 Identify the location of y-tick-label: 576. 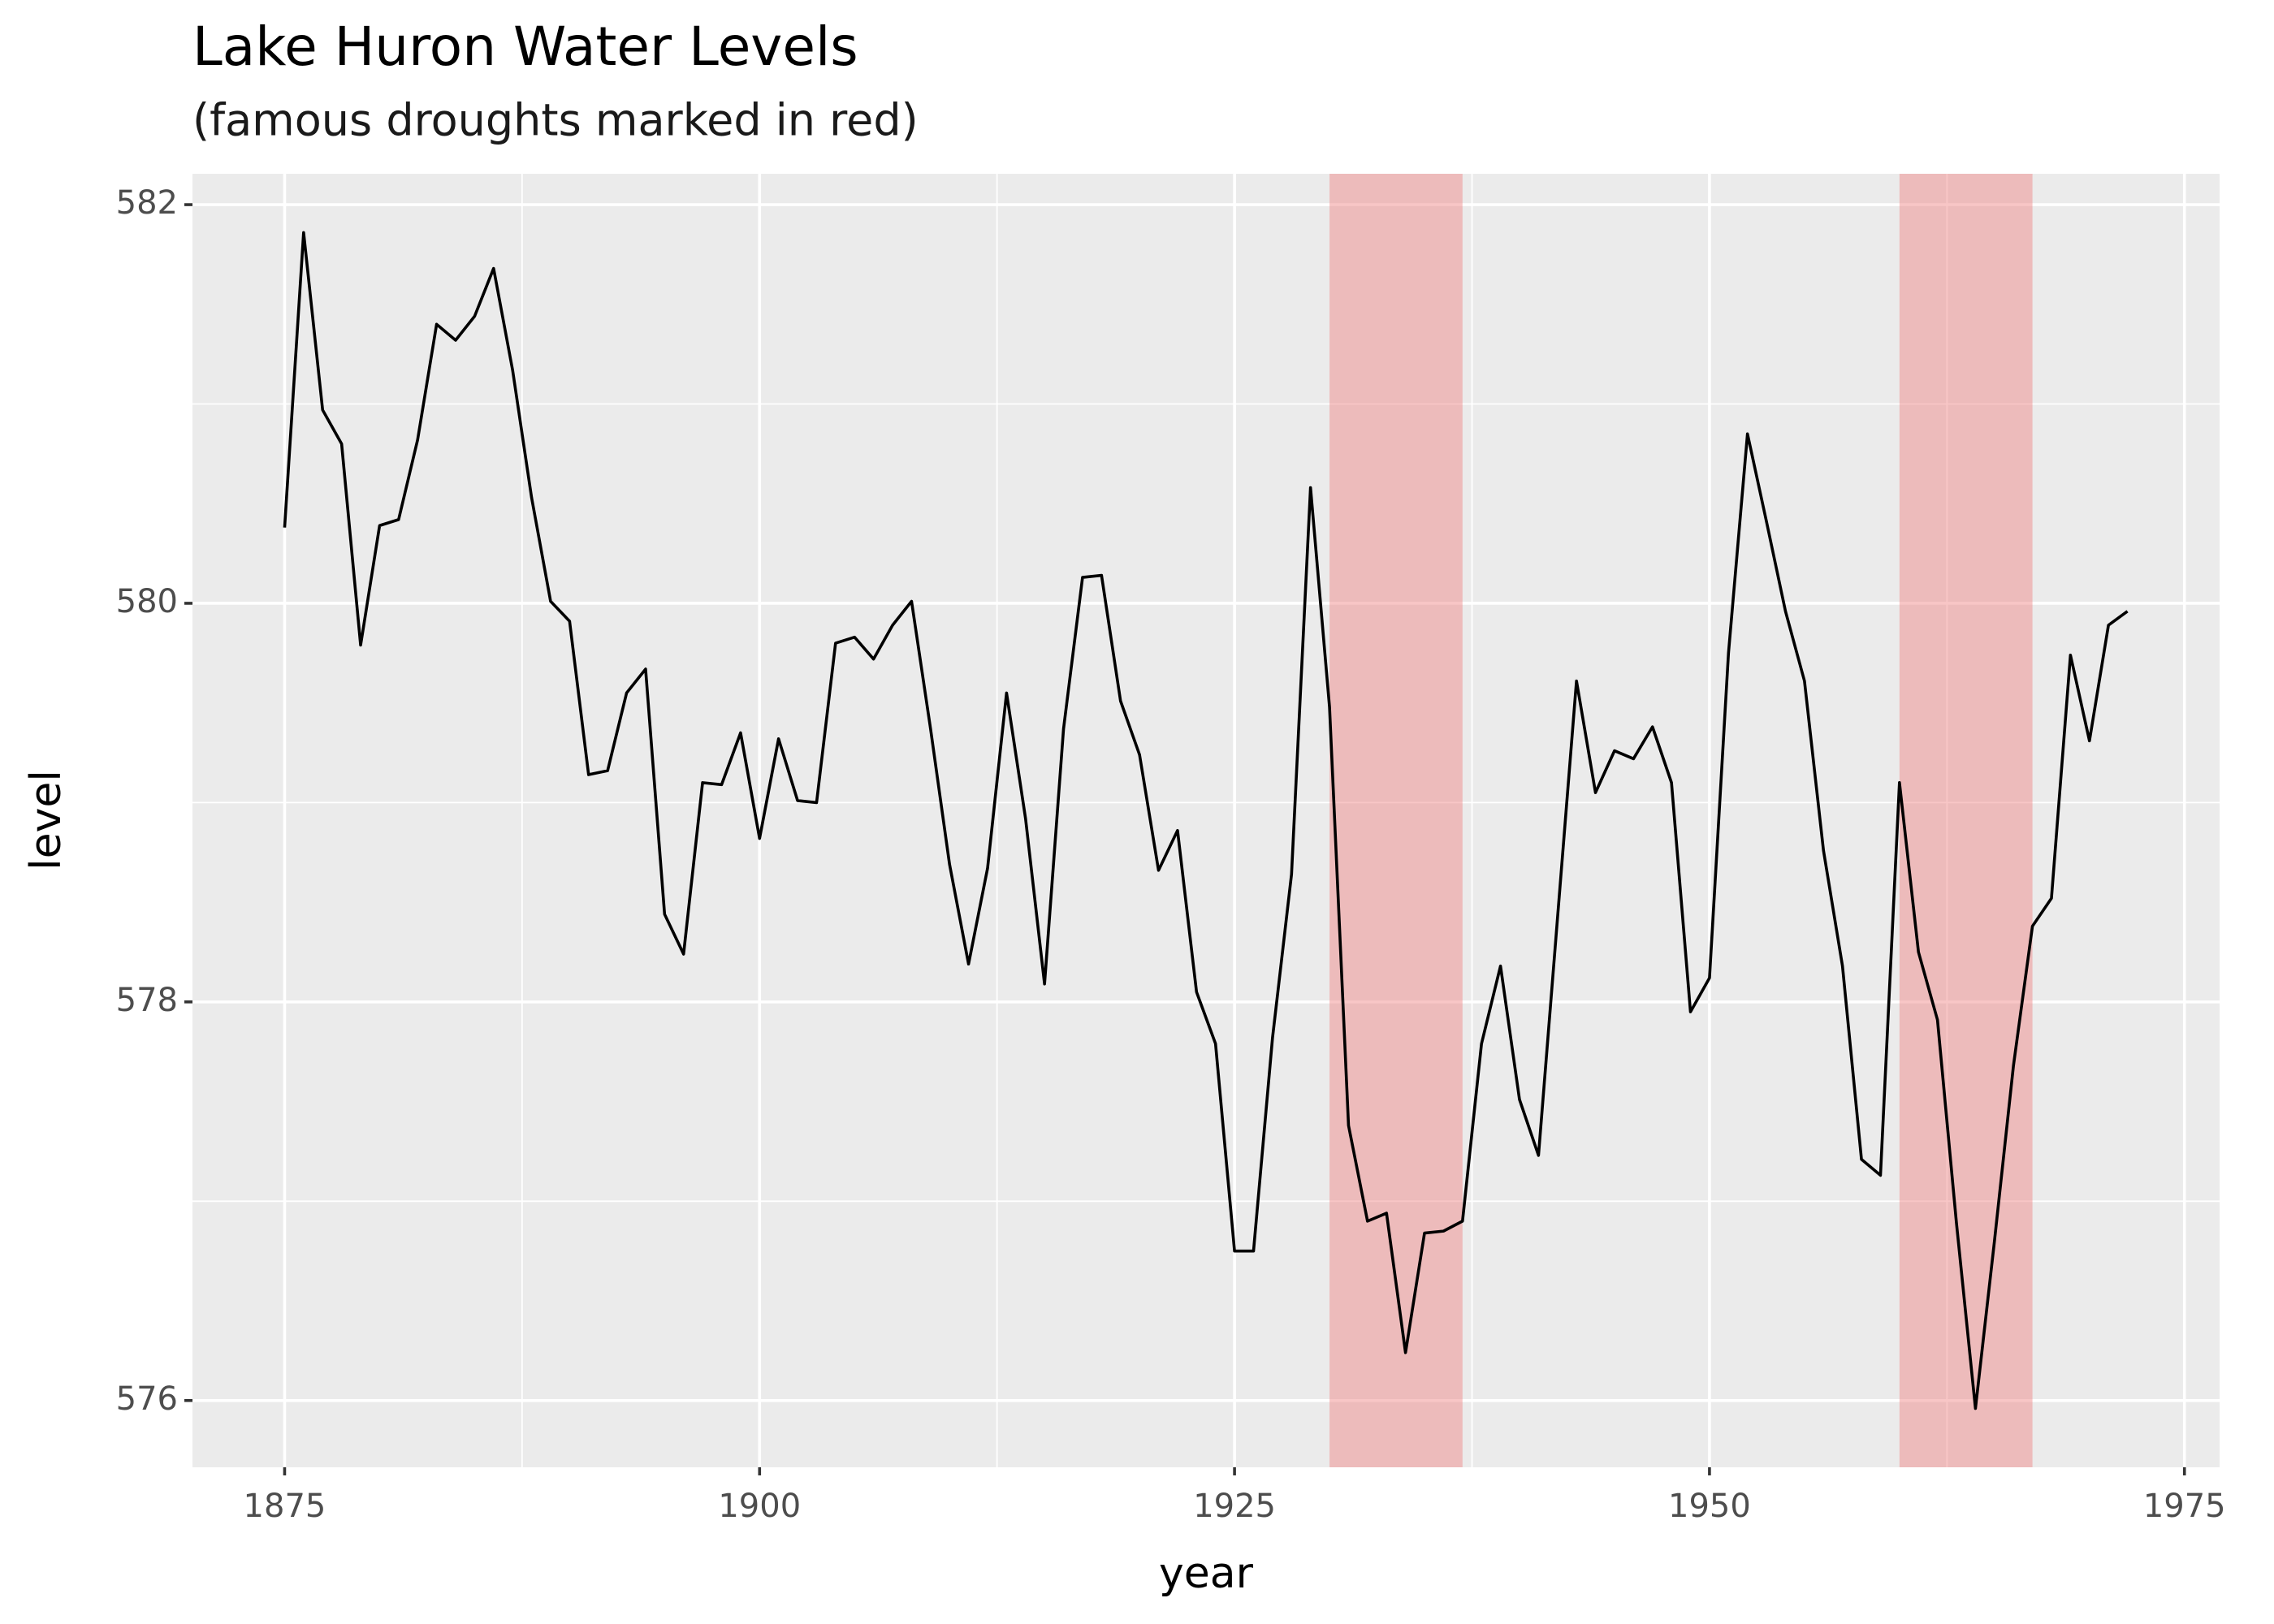
(147, 1399).